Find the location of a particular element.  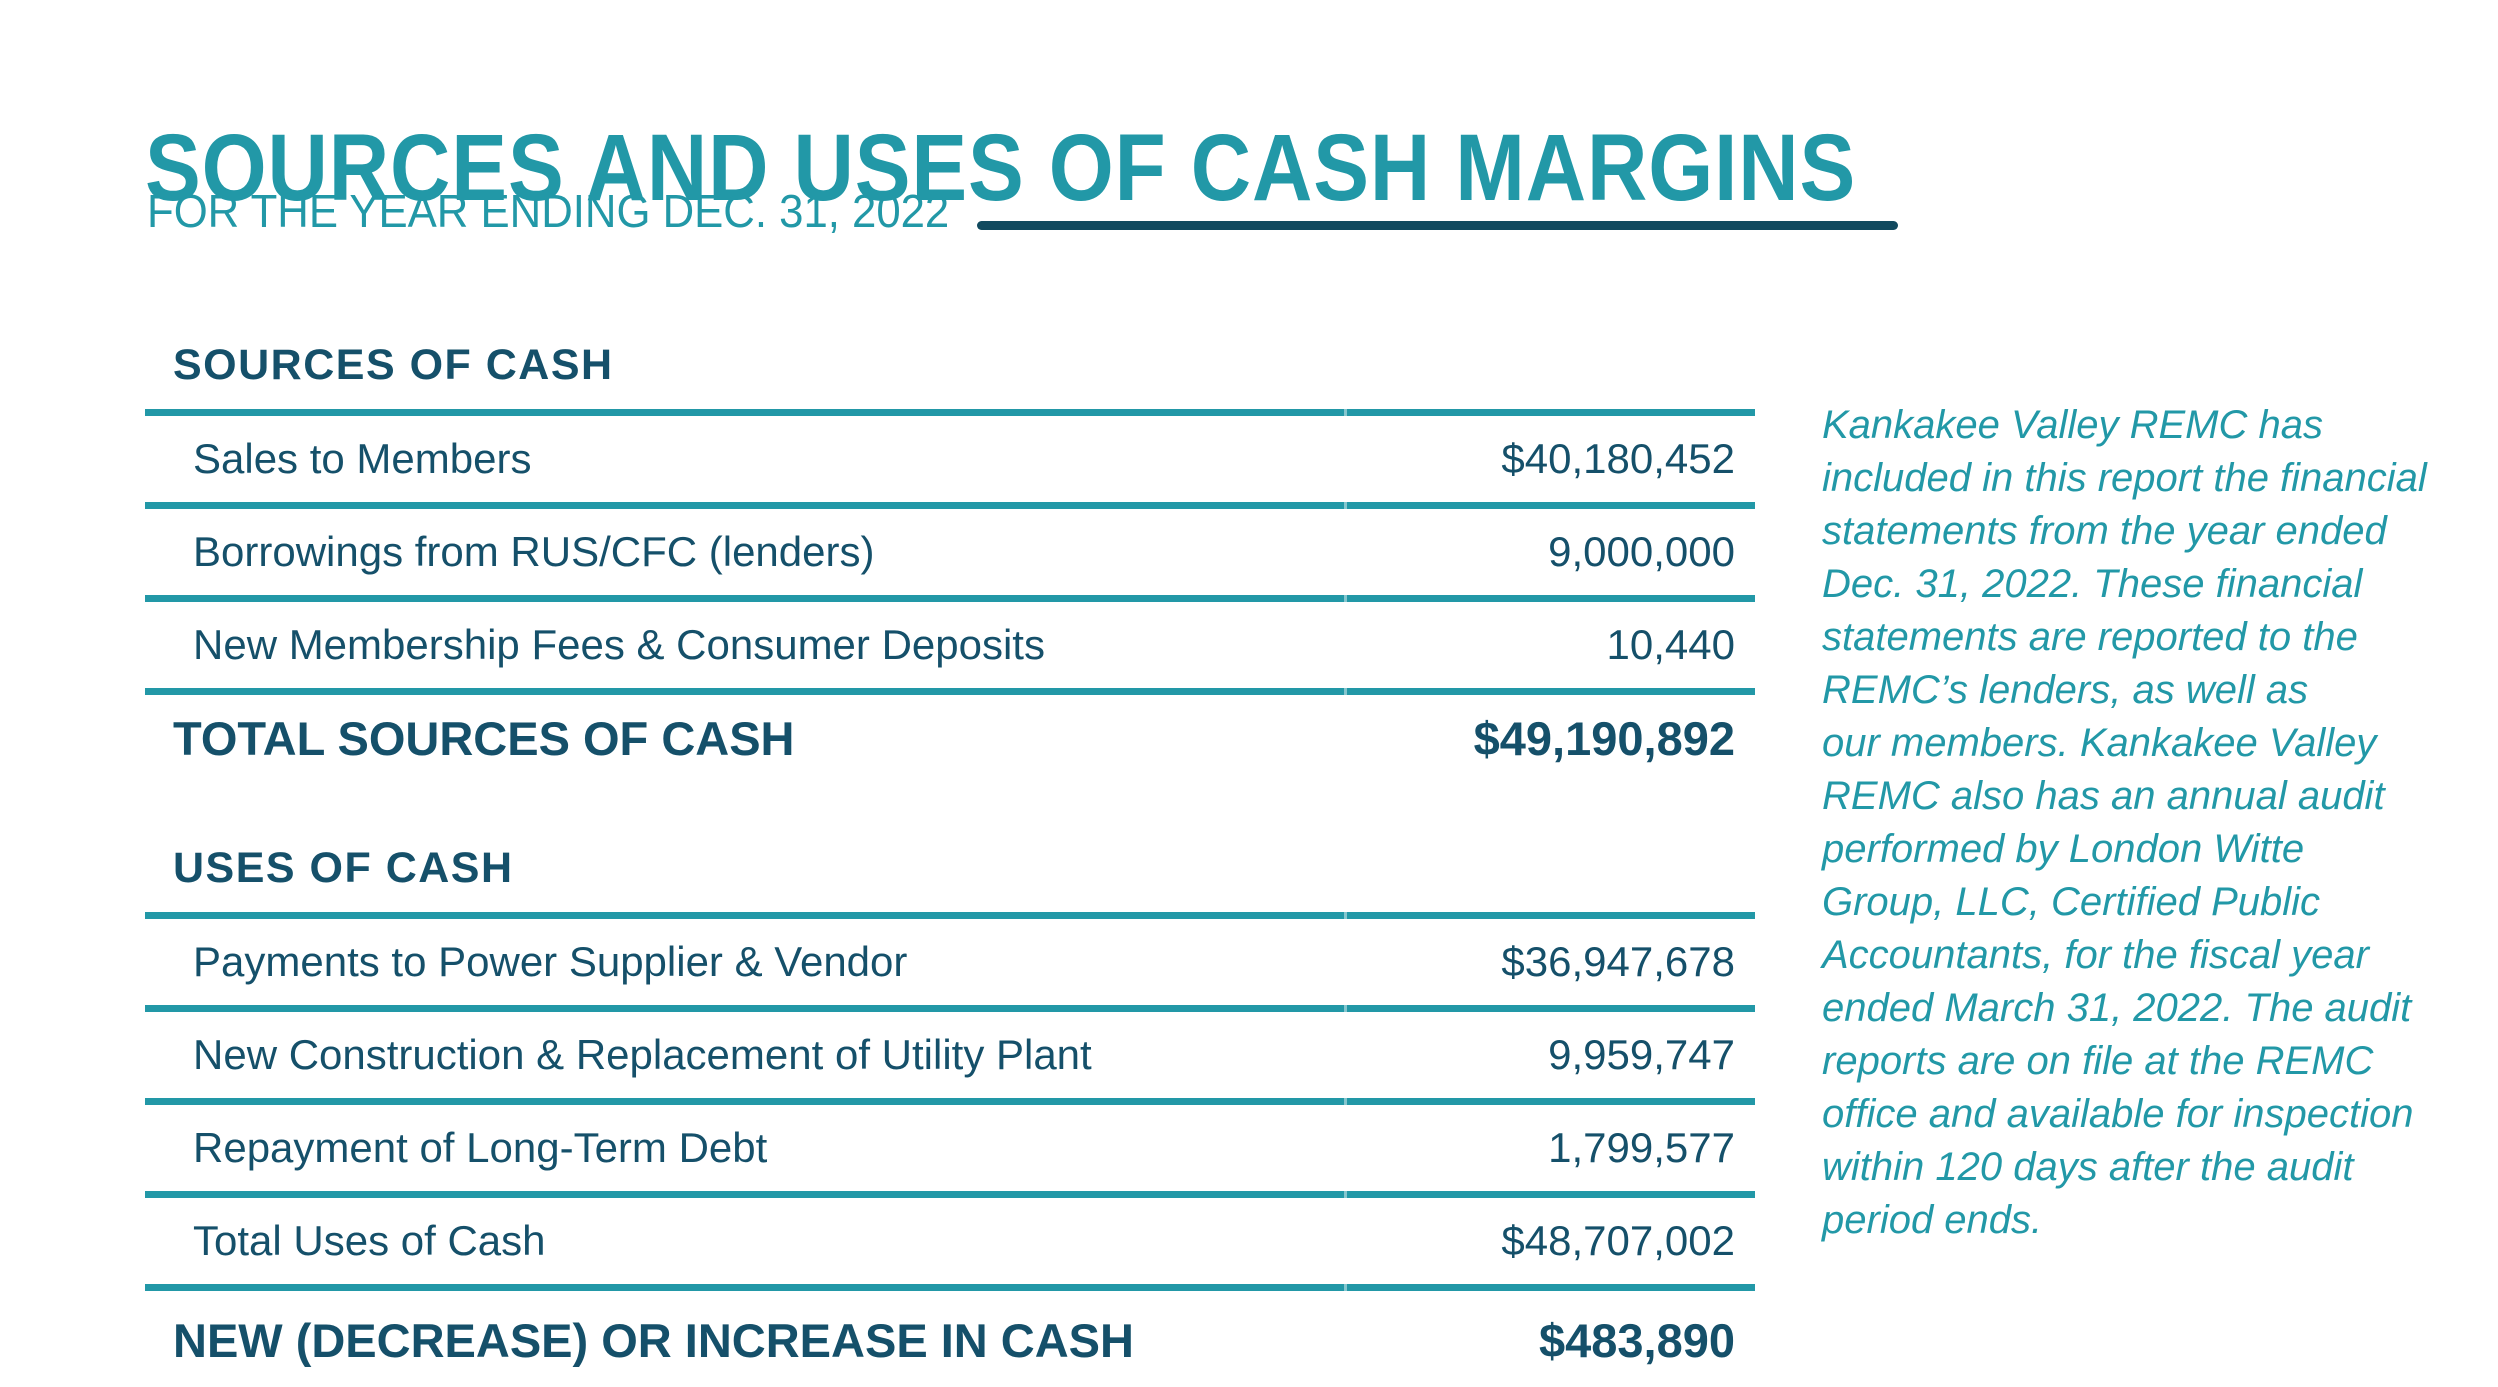

row-value: $483,890 is located at coordinates (1636, 1340).